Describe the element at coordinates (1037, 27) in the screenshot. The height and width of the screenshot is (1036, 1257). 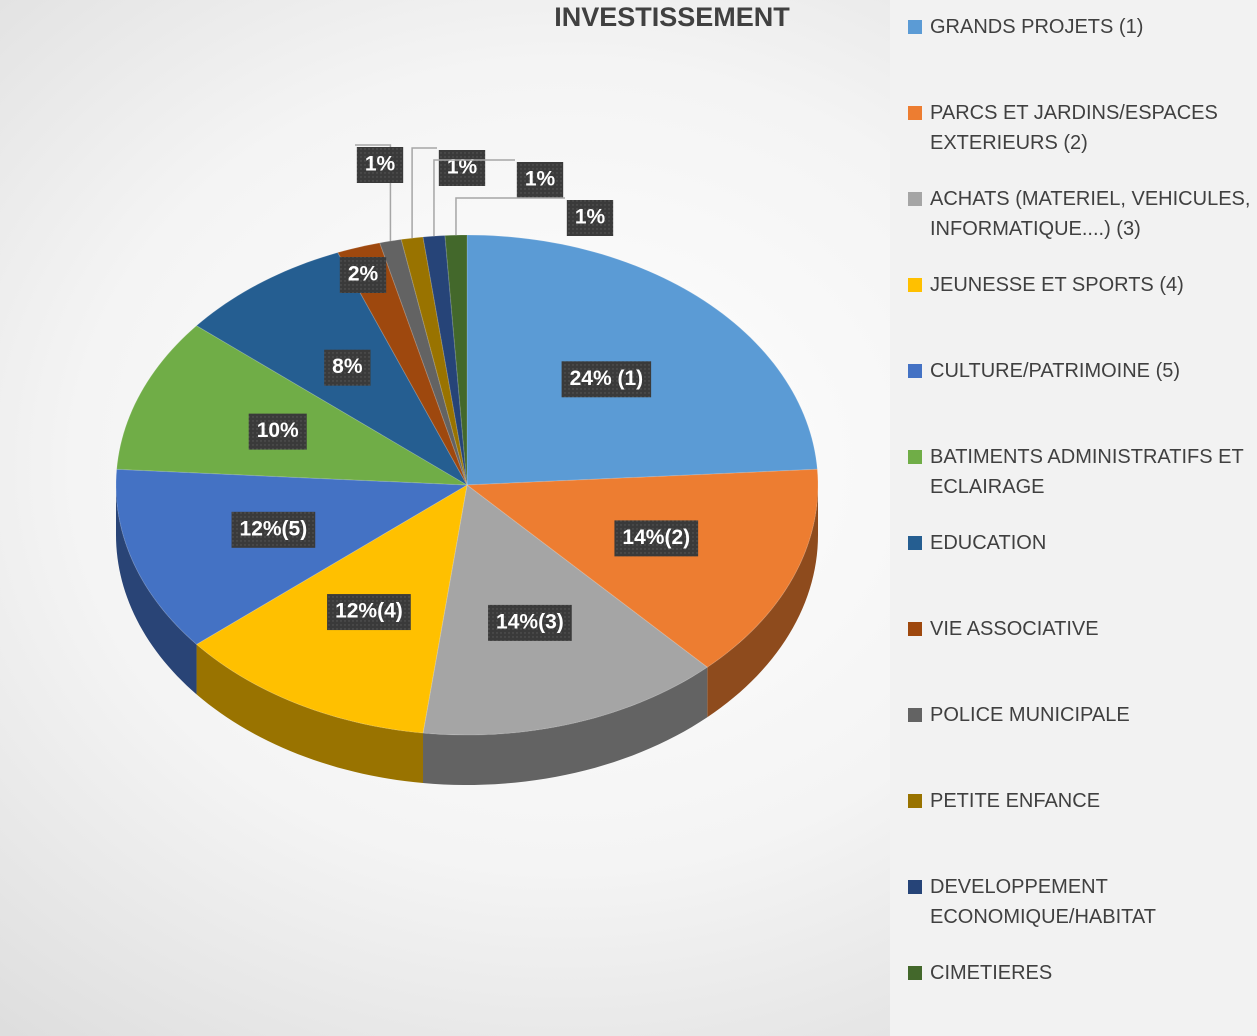
I see `legend-label: GRANDS PROJETS (1)` at that location.